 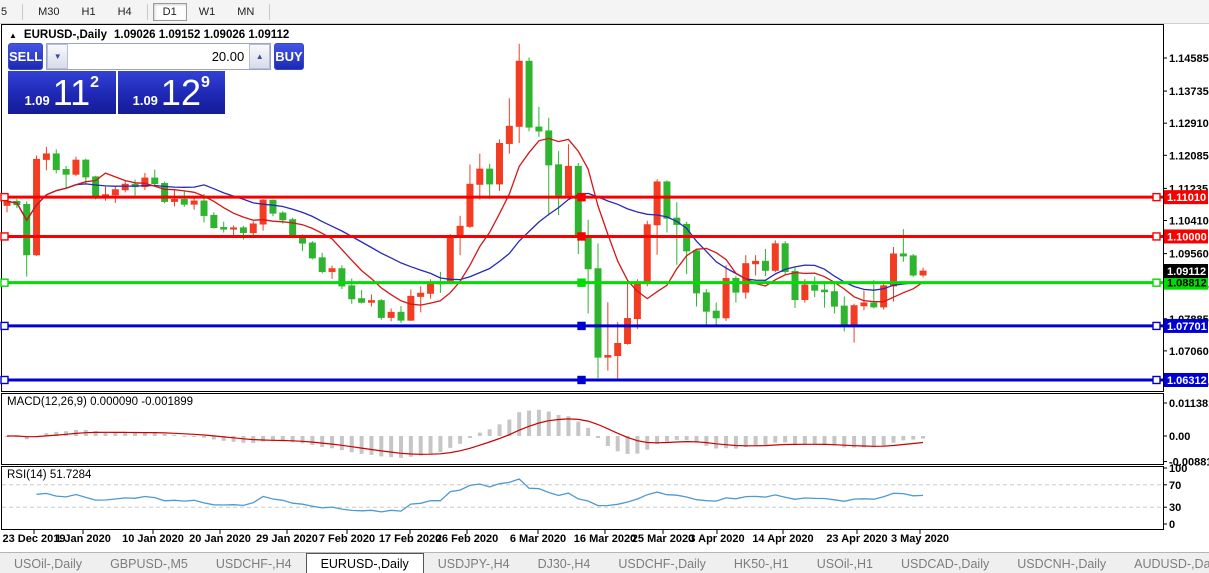 I want to click on timeframe-button-mn: MN, so click(x=246, y=11).